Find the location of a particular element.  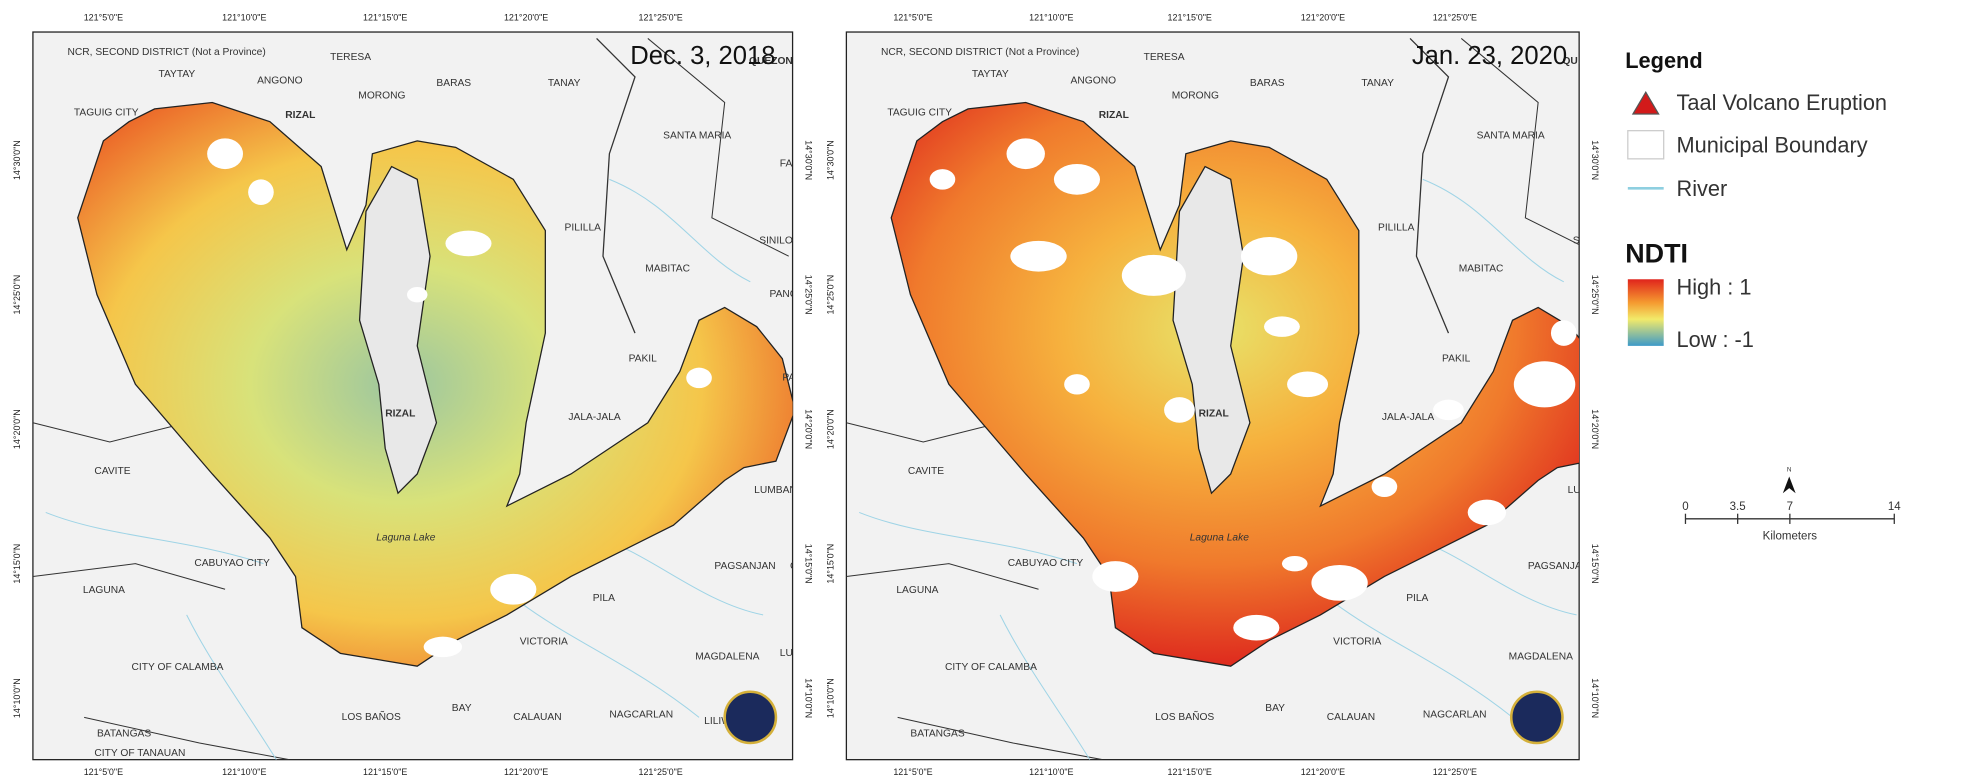

ndti-title: NDTI is located at coordinates (1656, 254).